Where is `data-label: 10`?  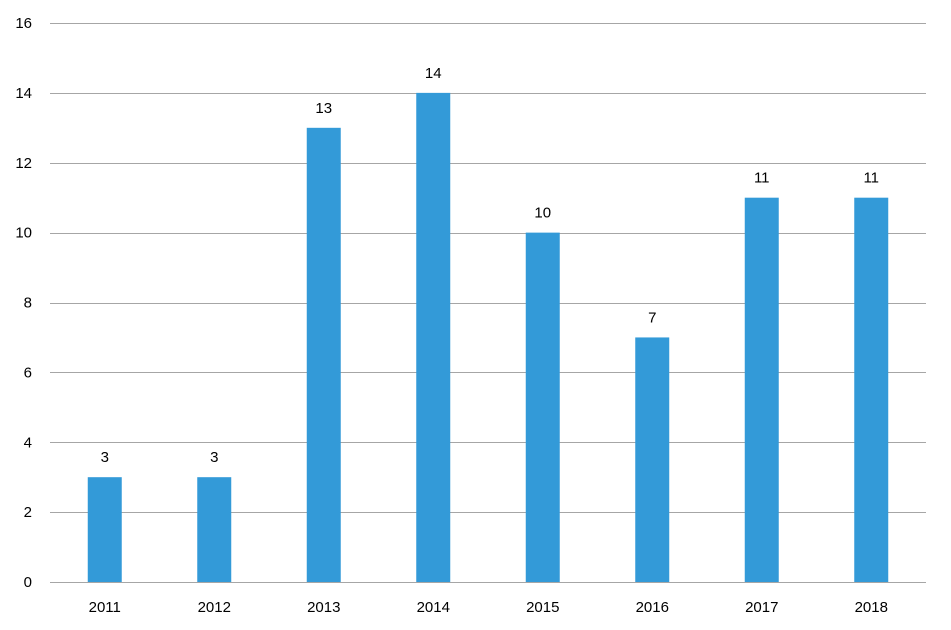 data-label: 10 is located at coordinates (542, 213).